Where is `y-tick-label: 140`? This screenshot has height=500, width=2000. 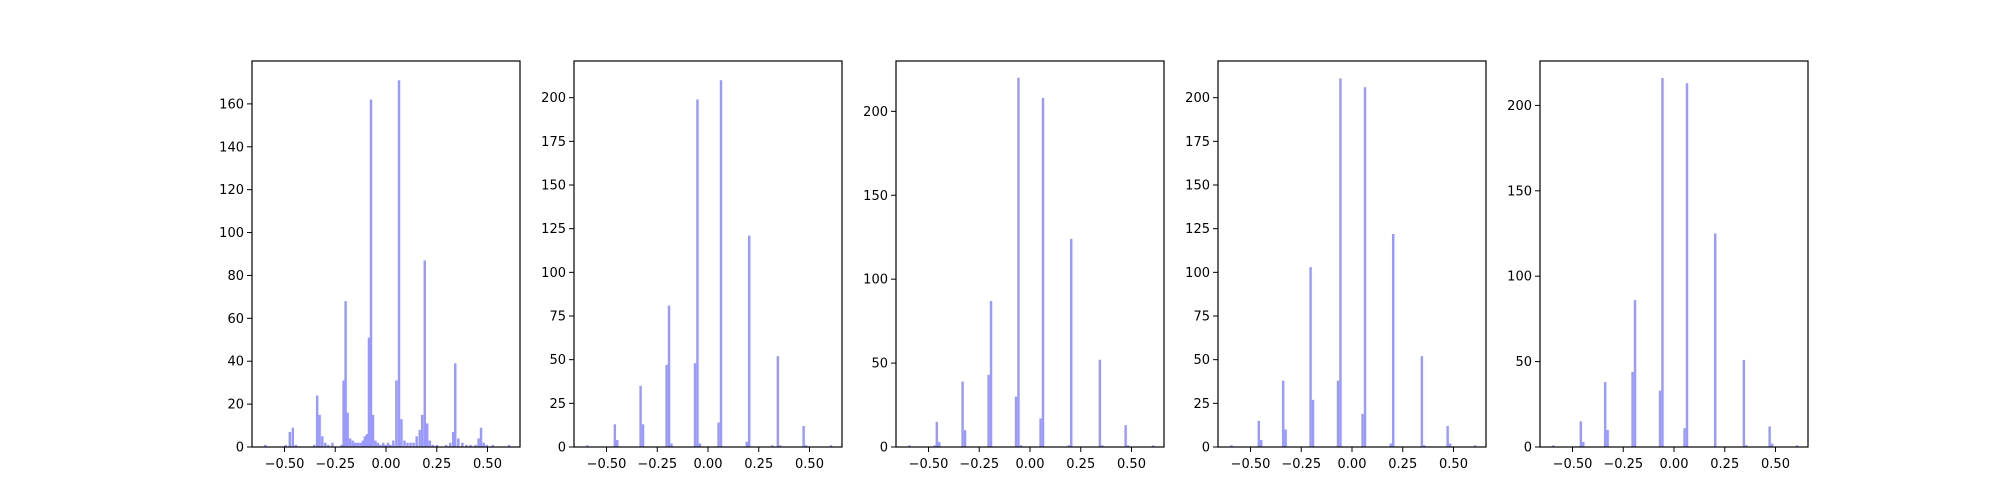
y-tick-label: 140 is located at coordinates (231, 147).